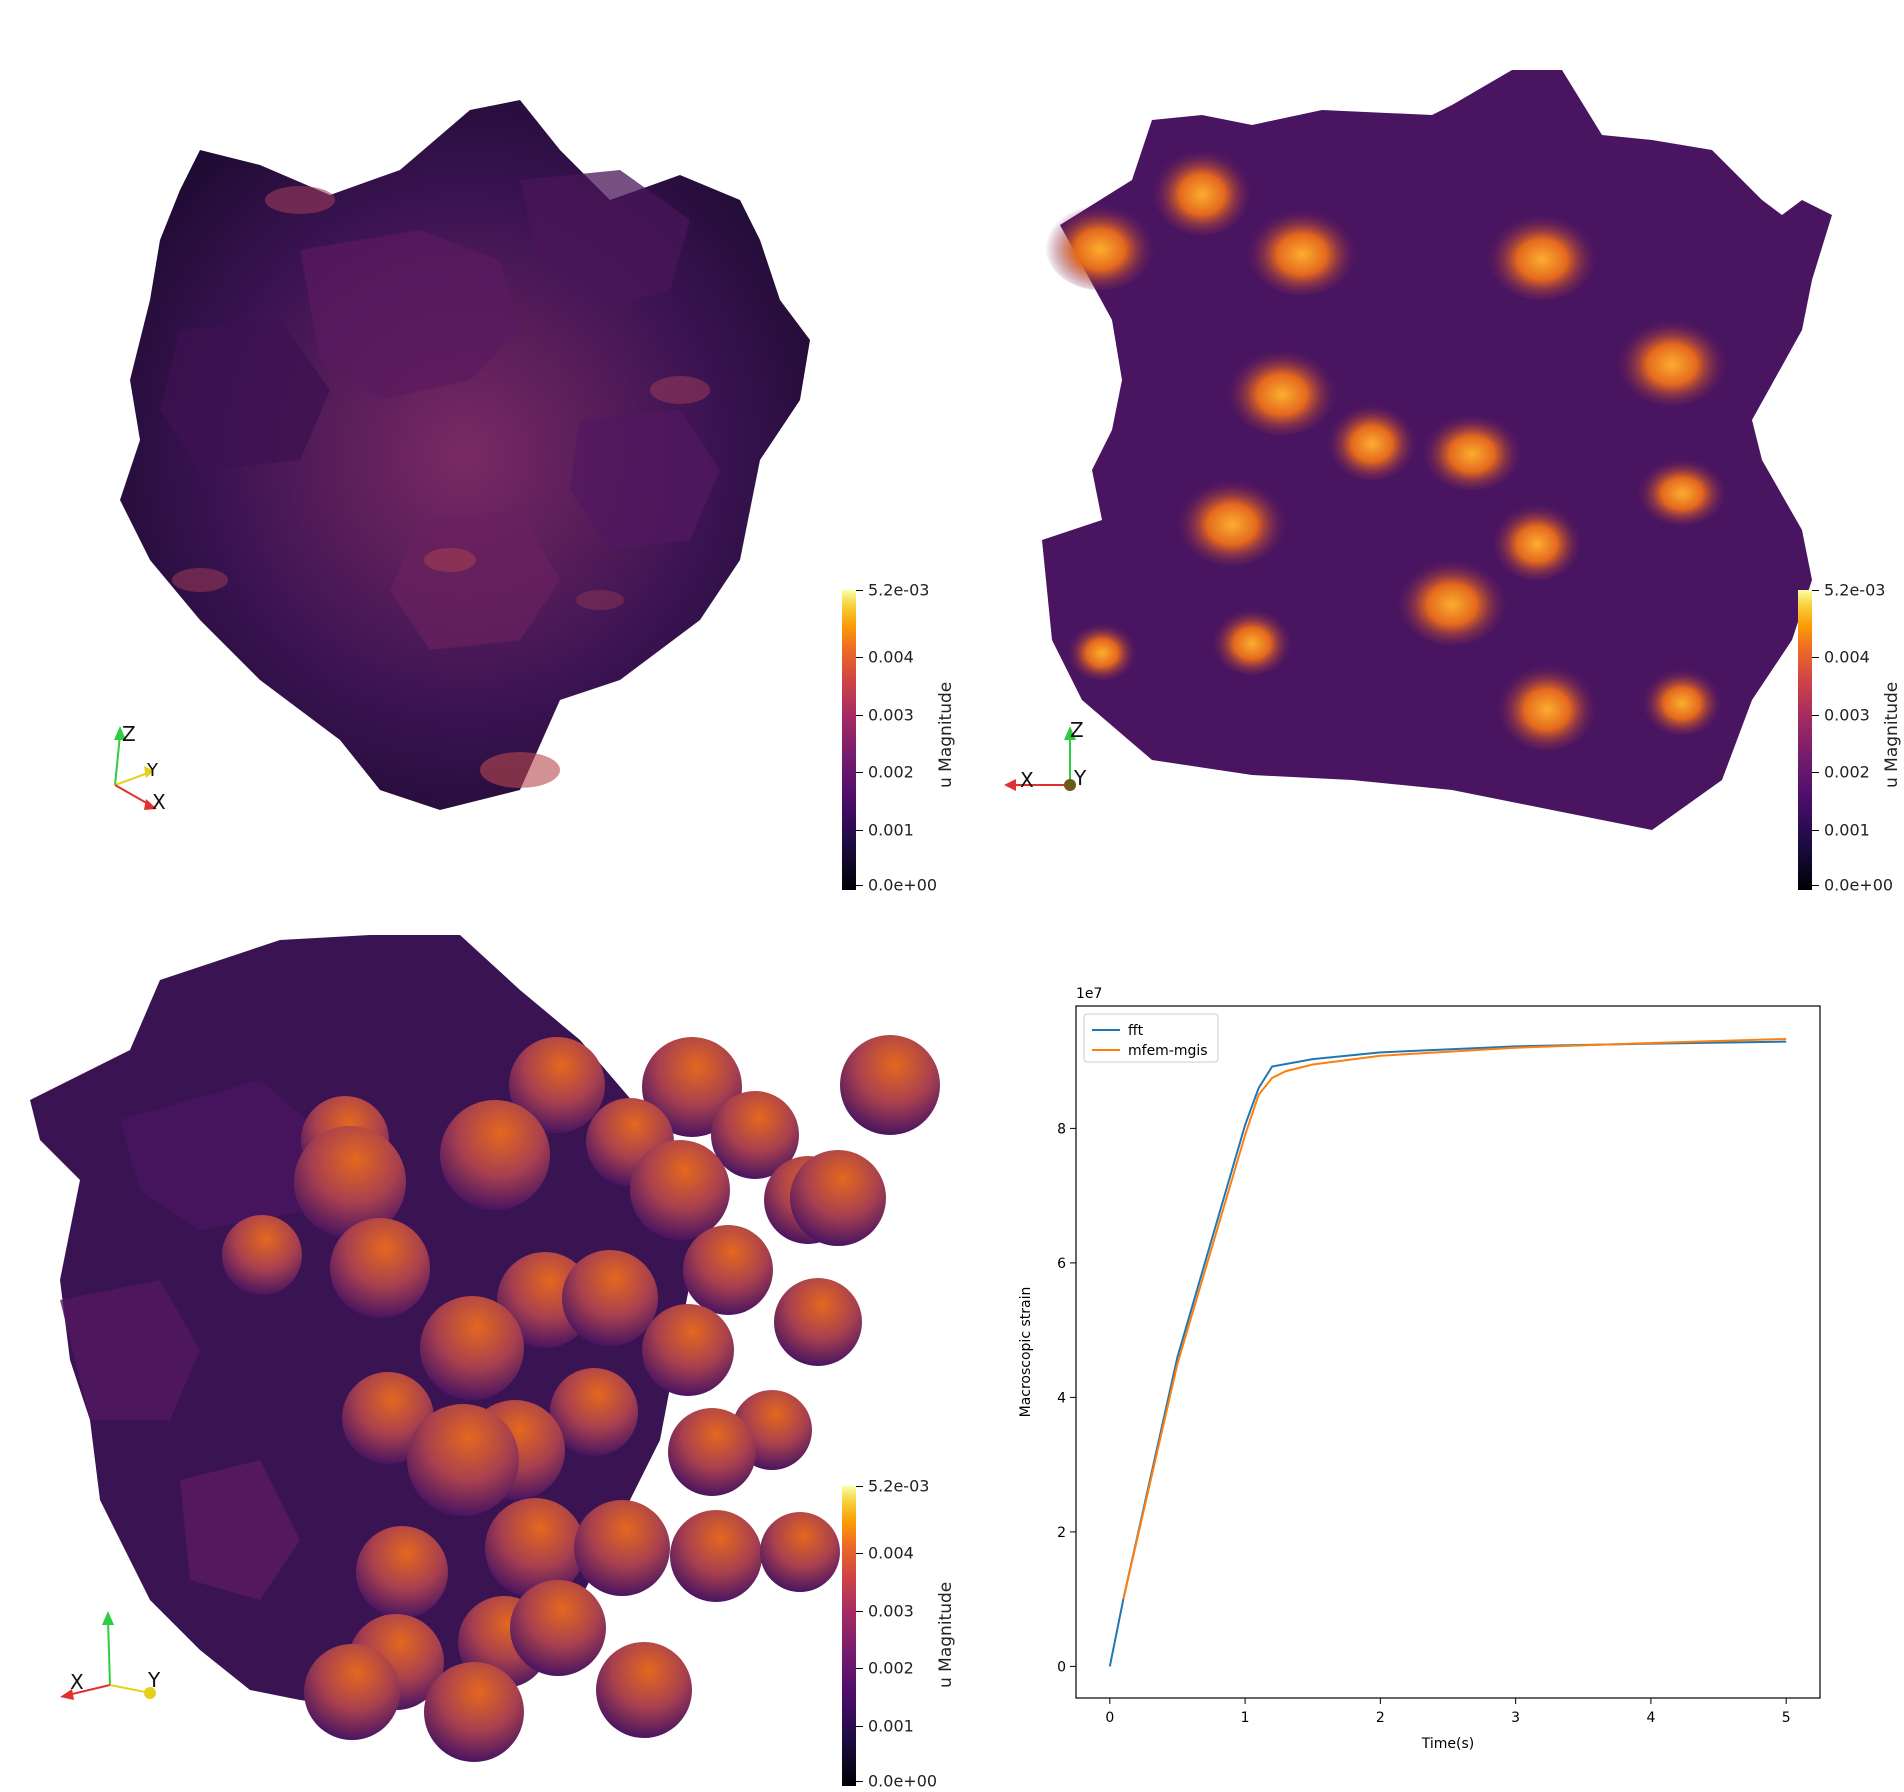 The height and width of the screenshot is (1792, 1904). Describe the element at coordinates (462, 455) in the screenshot. I see `polycrystal-mesh-render` at that location.